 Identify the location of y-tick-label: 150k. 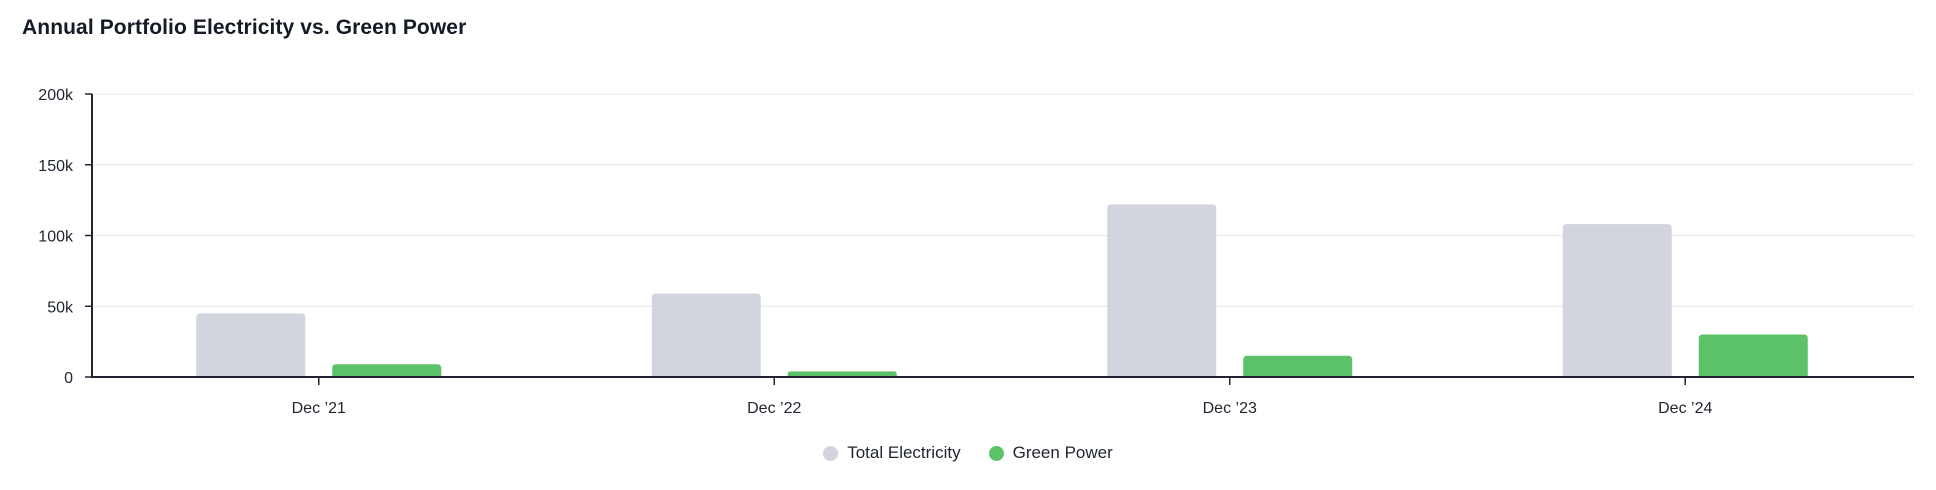
(56, 166).